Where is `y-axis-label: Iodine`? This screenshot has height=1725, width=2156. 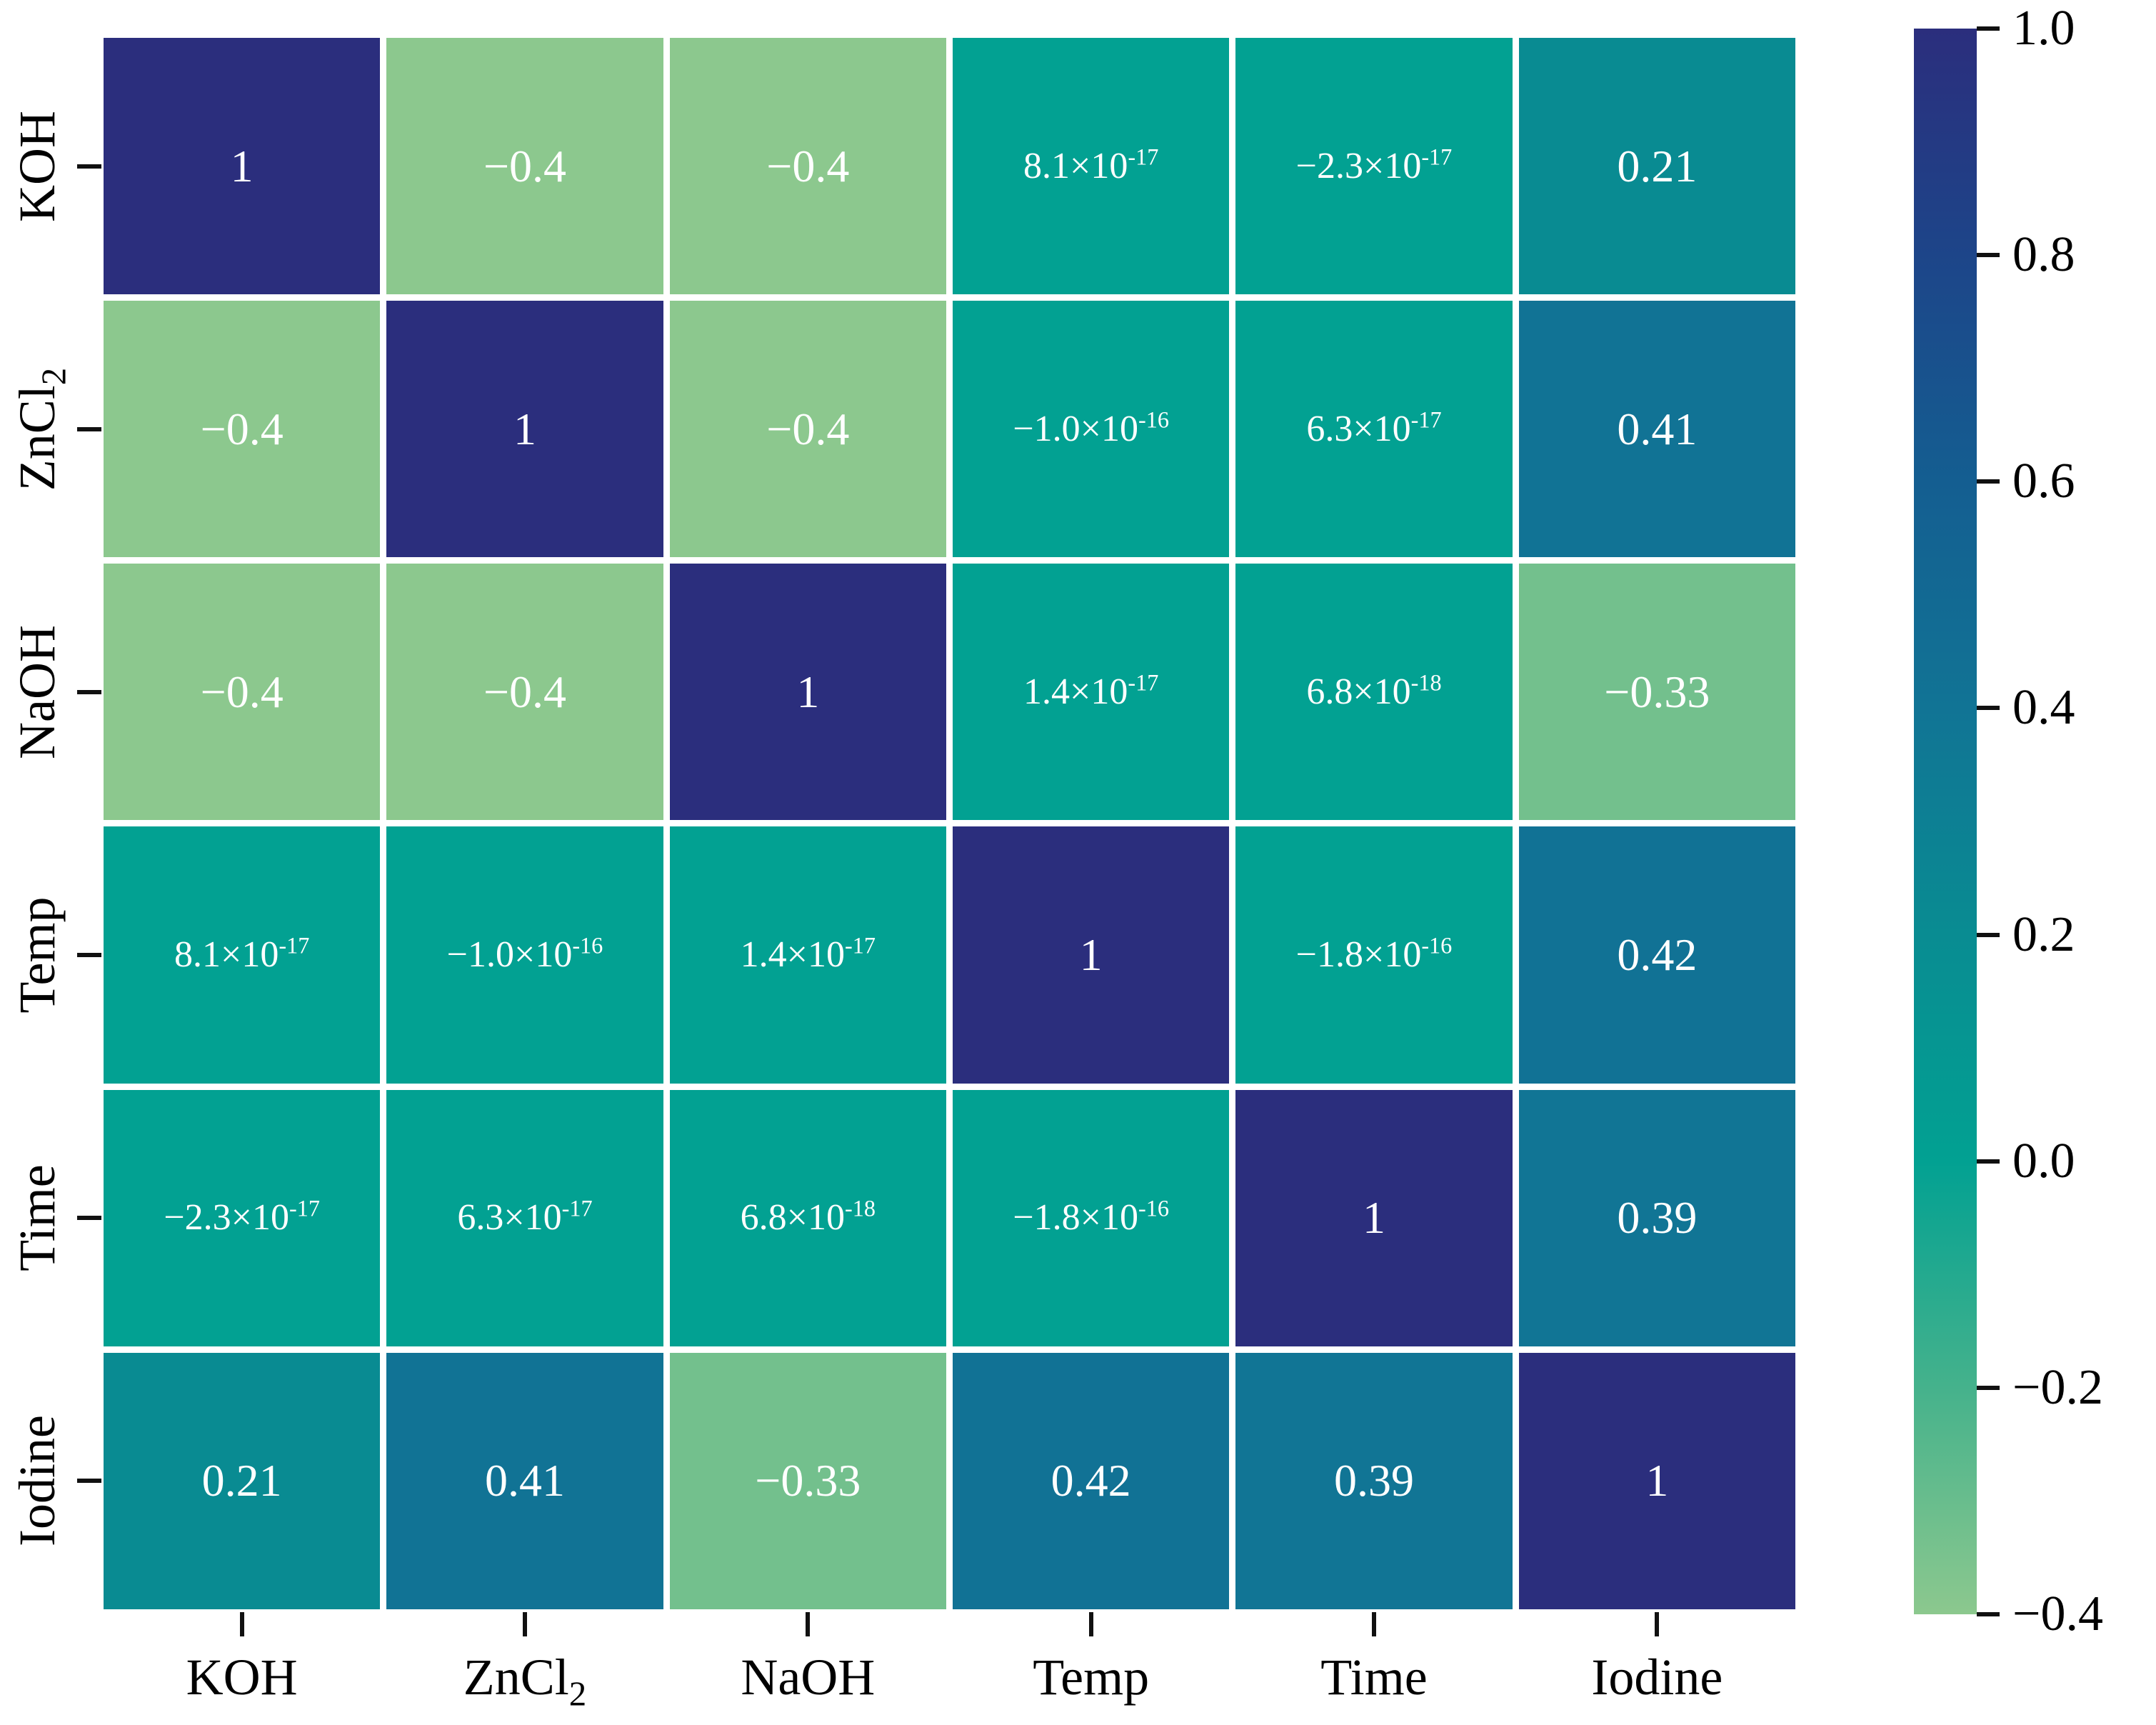
y-axis-label: Iodine is located at coordinates (37, 1481).